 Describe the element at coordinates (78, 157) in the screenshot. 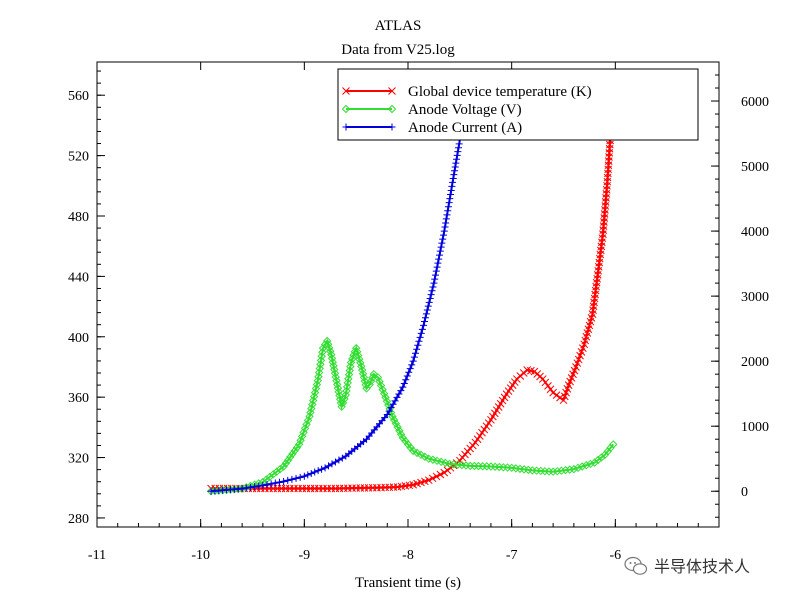

I see `y-left-tick-label: 520` at that location.